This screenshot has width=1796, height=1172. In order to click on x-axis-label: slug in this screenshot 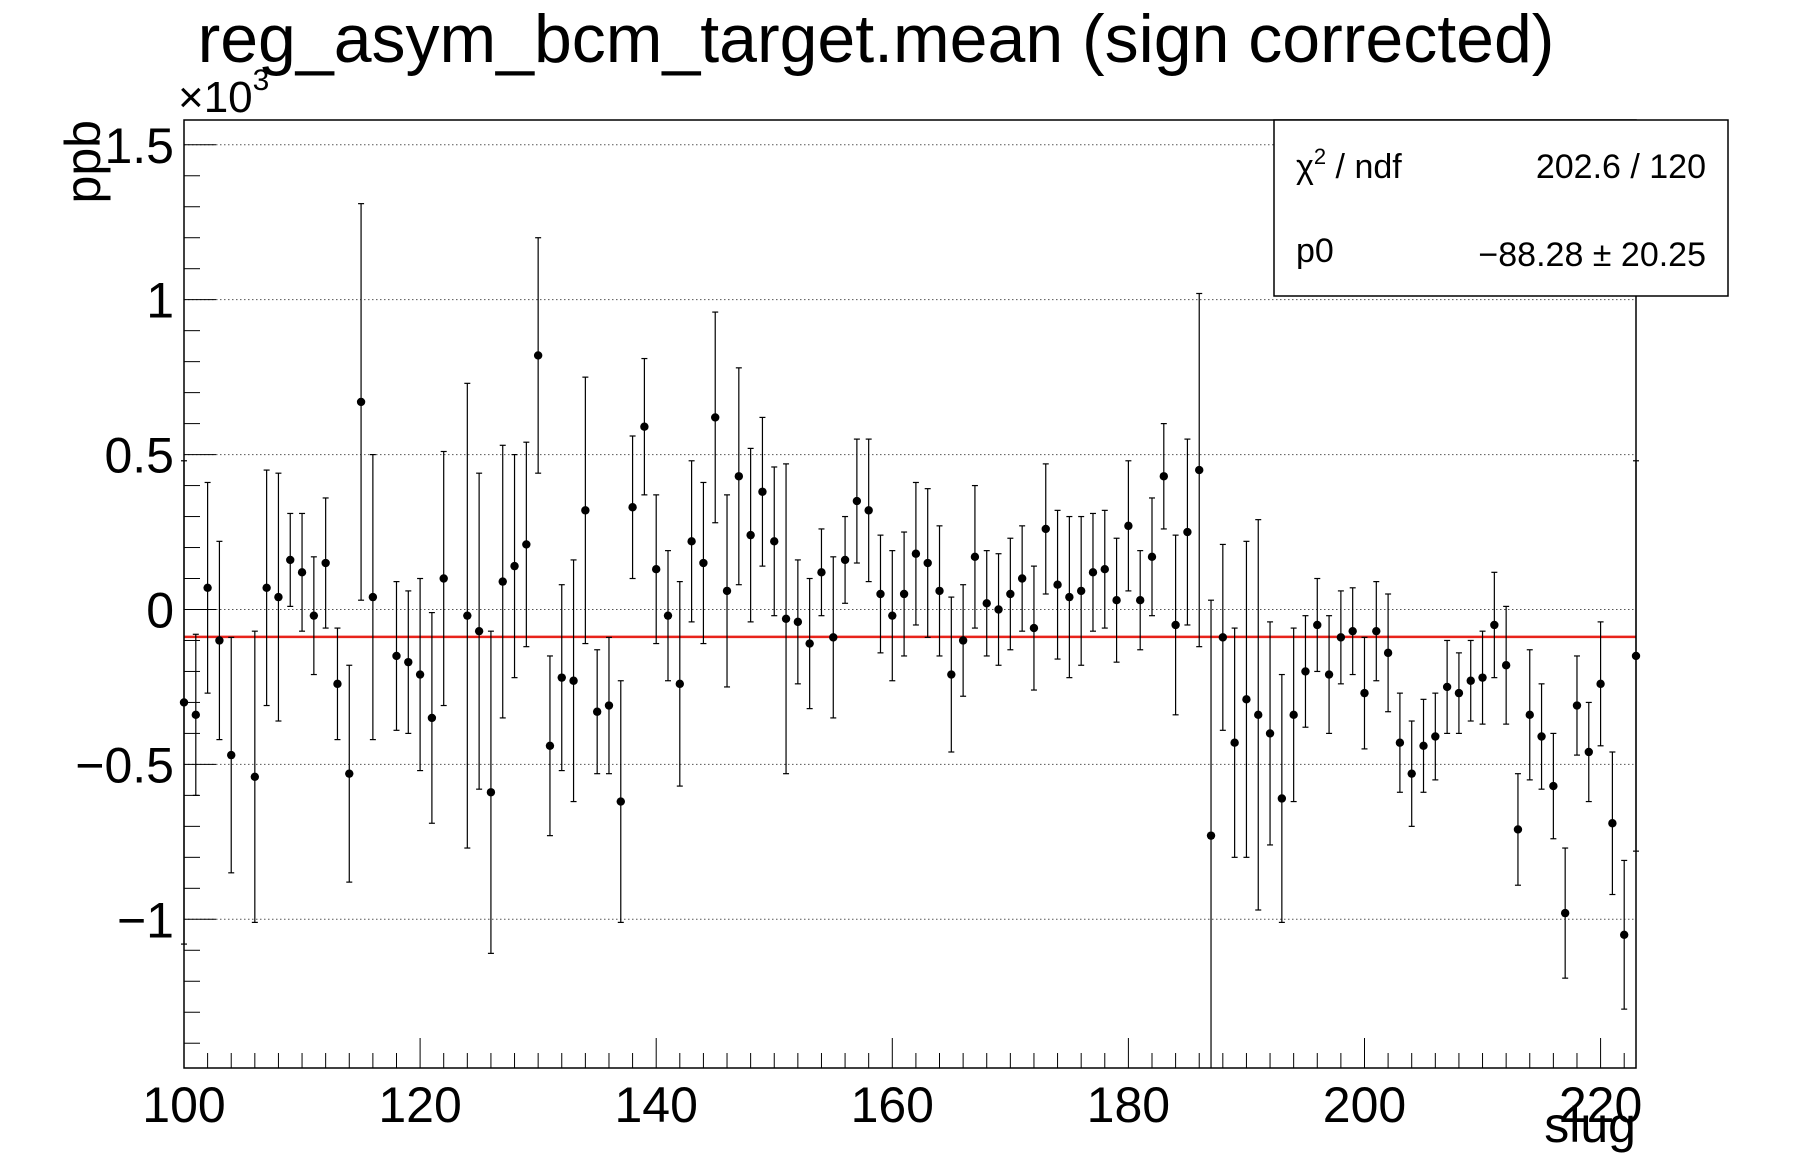, I will do `click(1590, 1125)`.